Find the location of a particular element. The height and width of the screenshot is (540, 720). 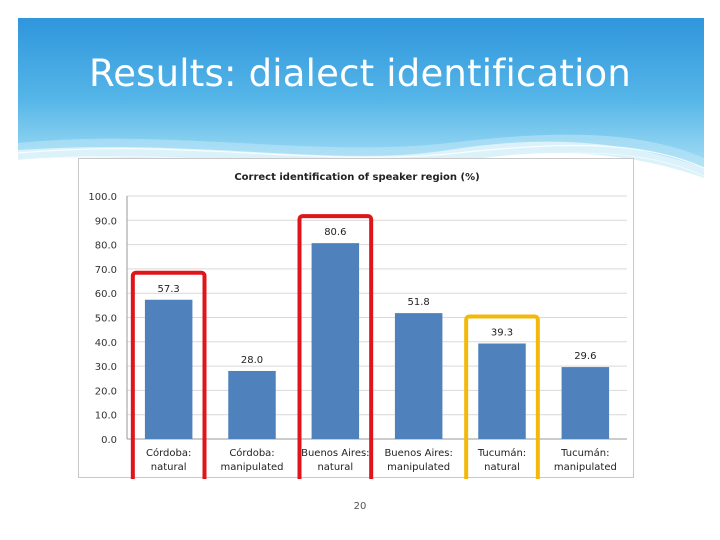

y-tick-label: 50.0 is located at coordinates (106, 319).